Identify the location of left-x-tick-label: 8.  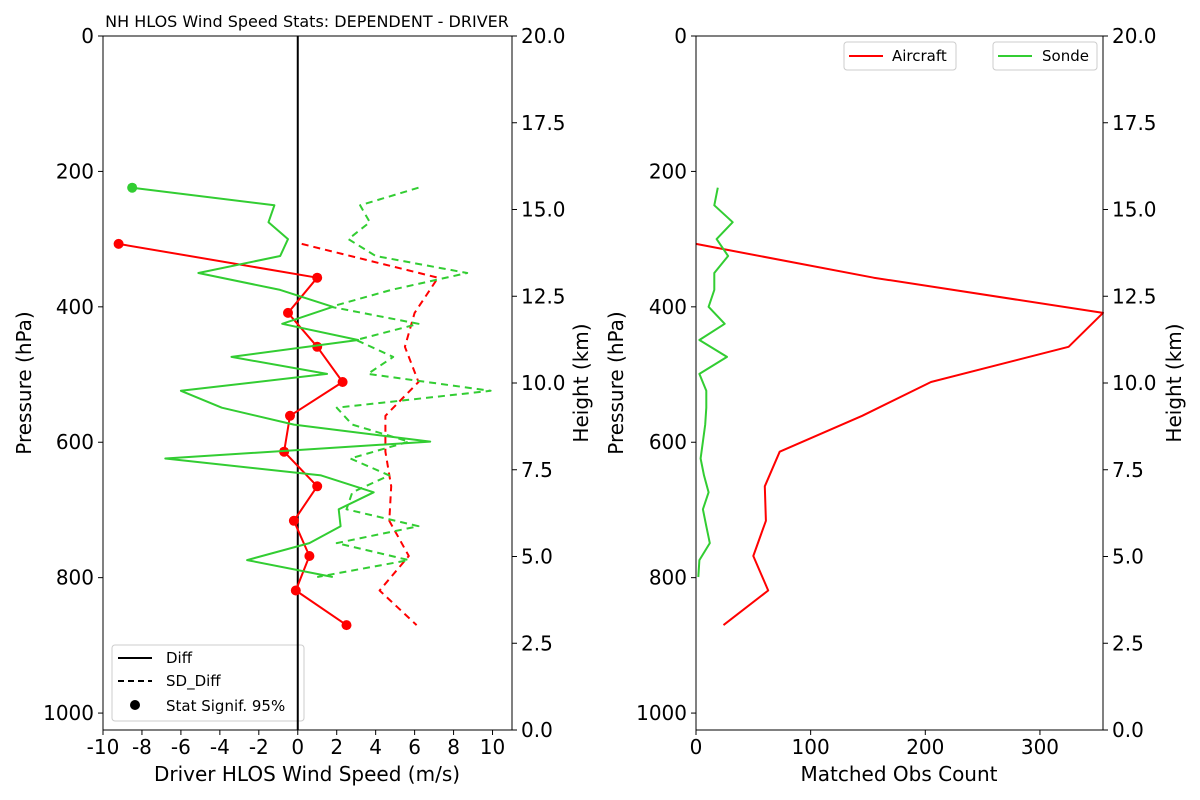
(453, 747).